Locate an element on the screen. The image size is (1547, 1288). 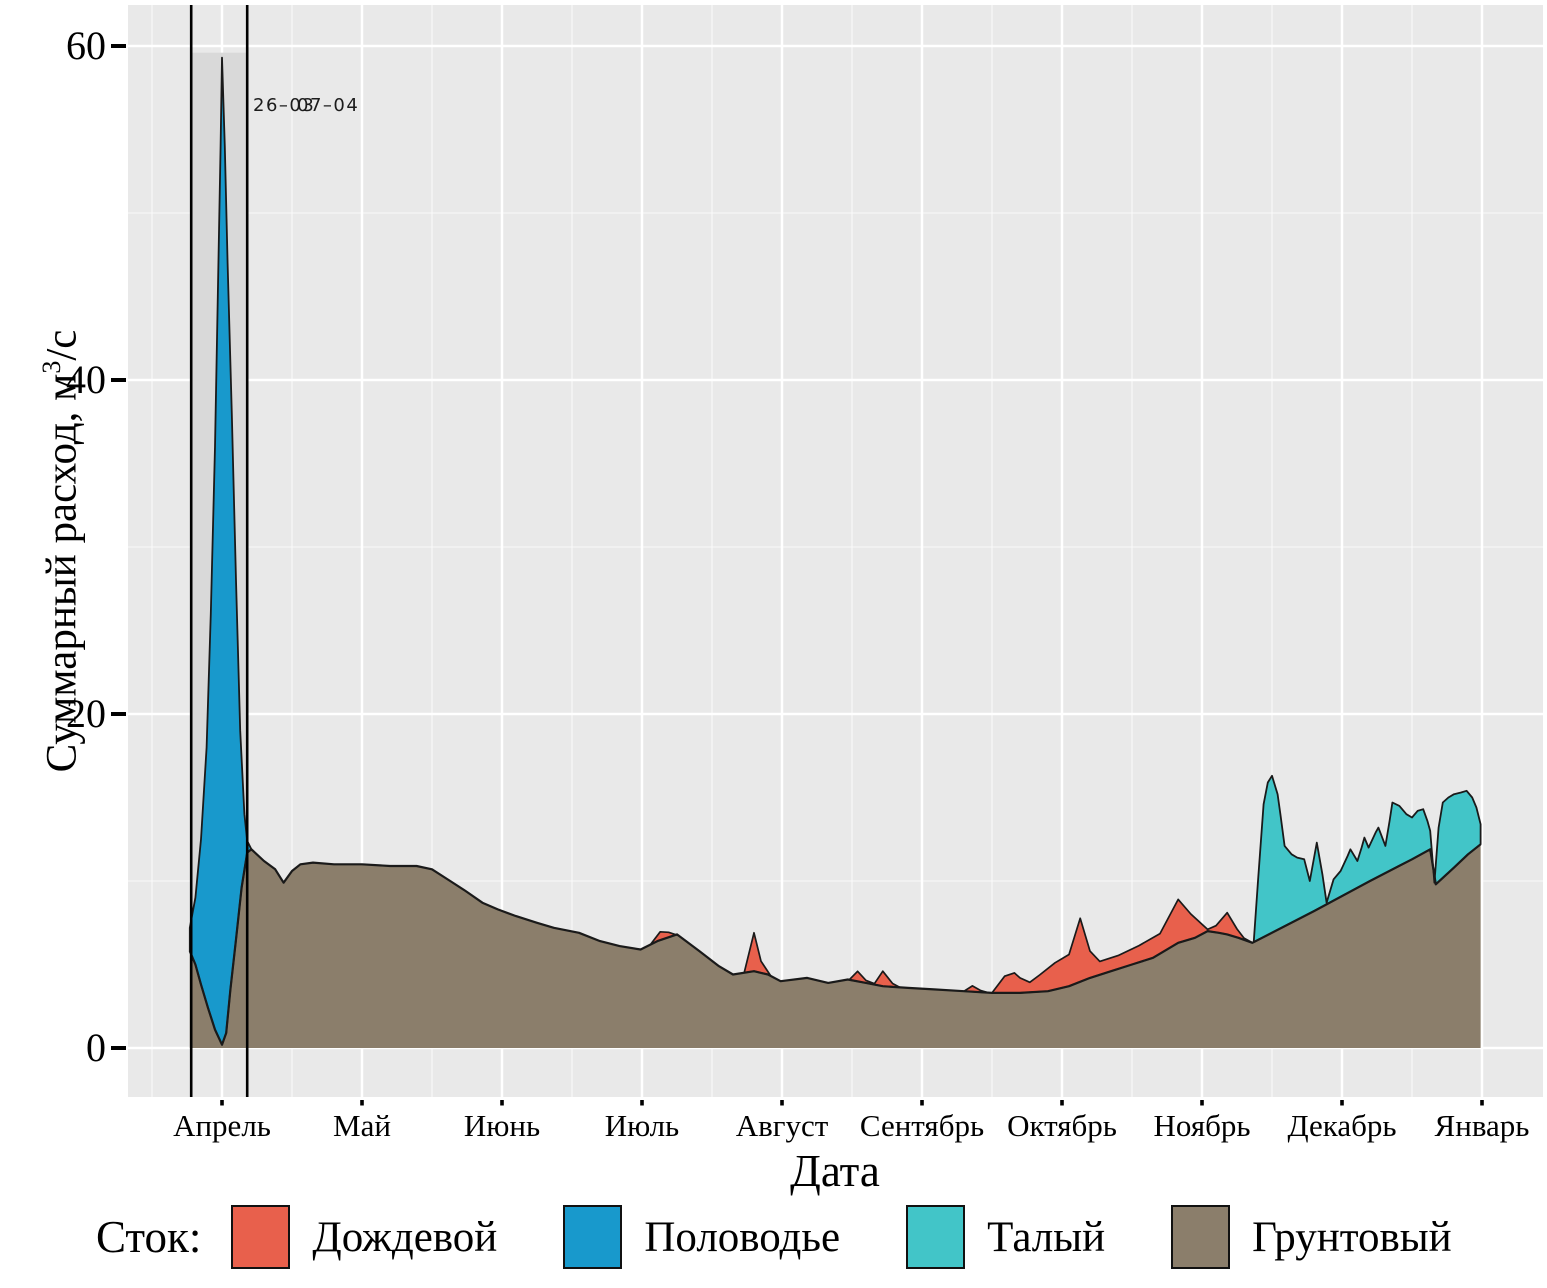
legend-label-flood: Половодье is located at coordinates (742, 1237).